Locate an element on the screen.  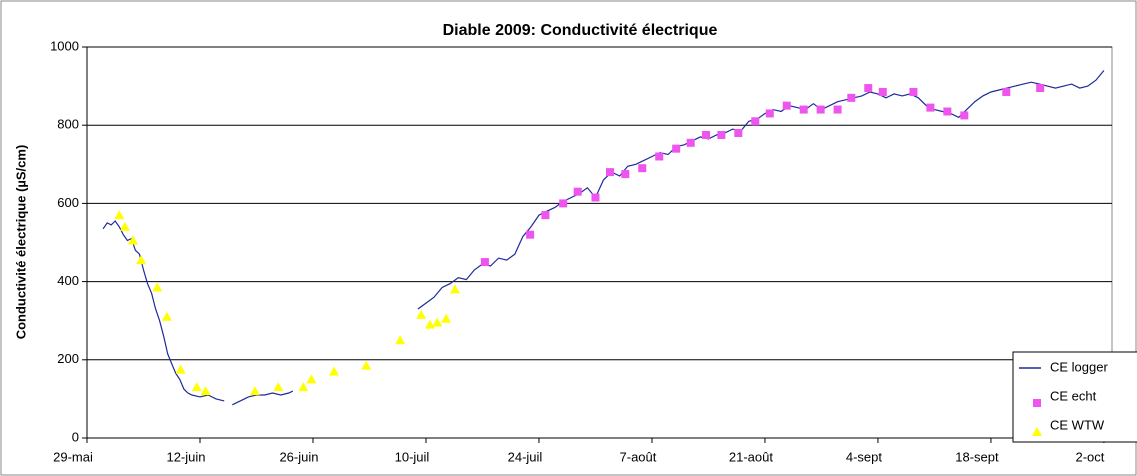
legend: CE logger CE echt CE WTW is located at coordinates (1074, 397).